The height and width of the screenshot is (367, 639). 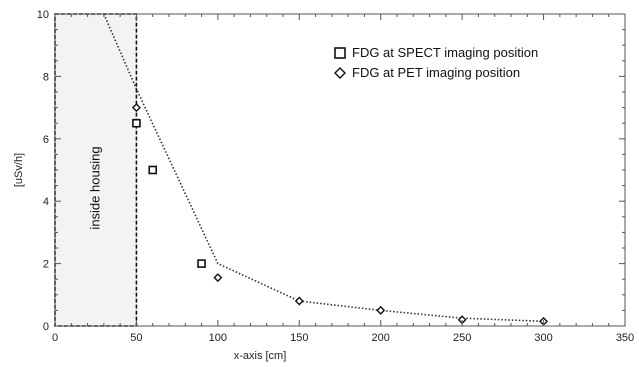 I want to click on x-tick-label: 0, so click(x=55, y=338).